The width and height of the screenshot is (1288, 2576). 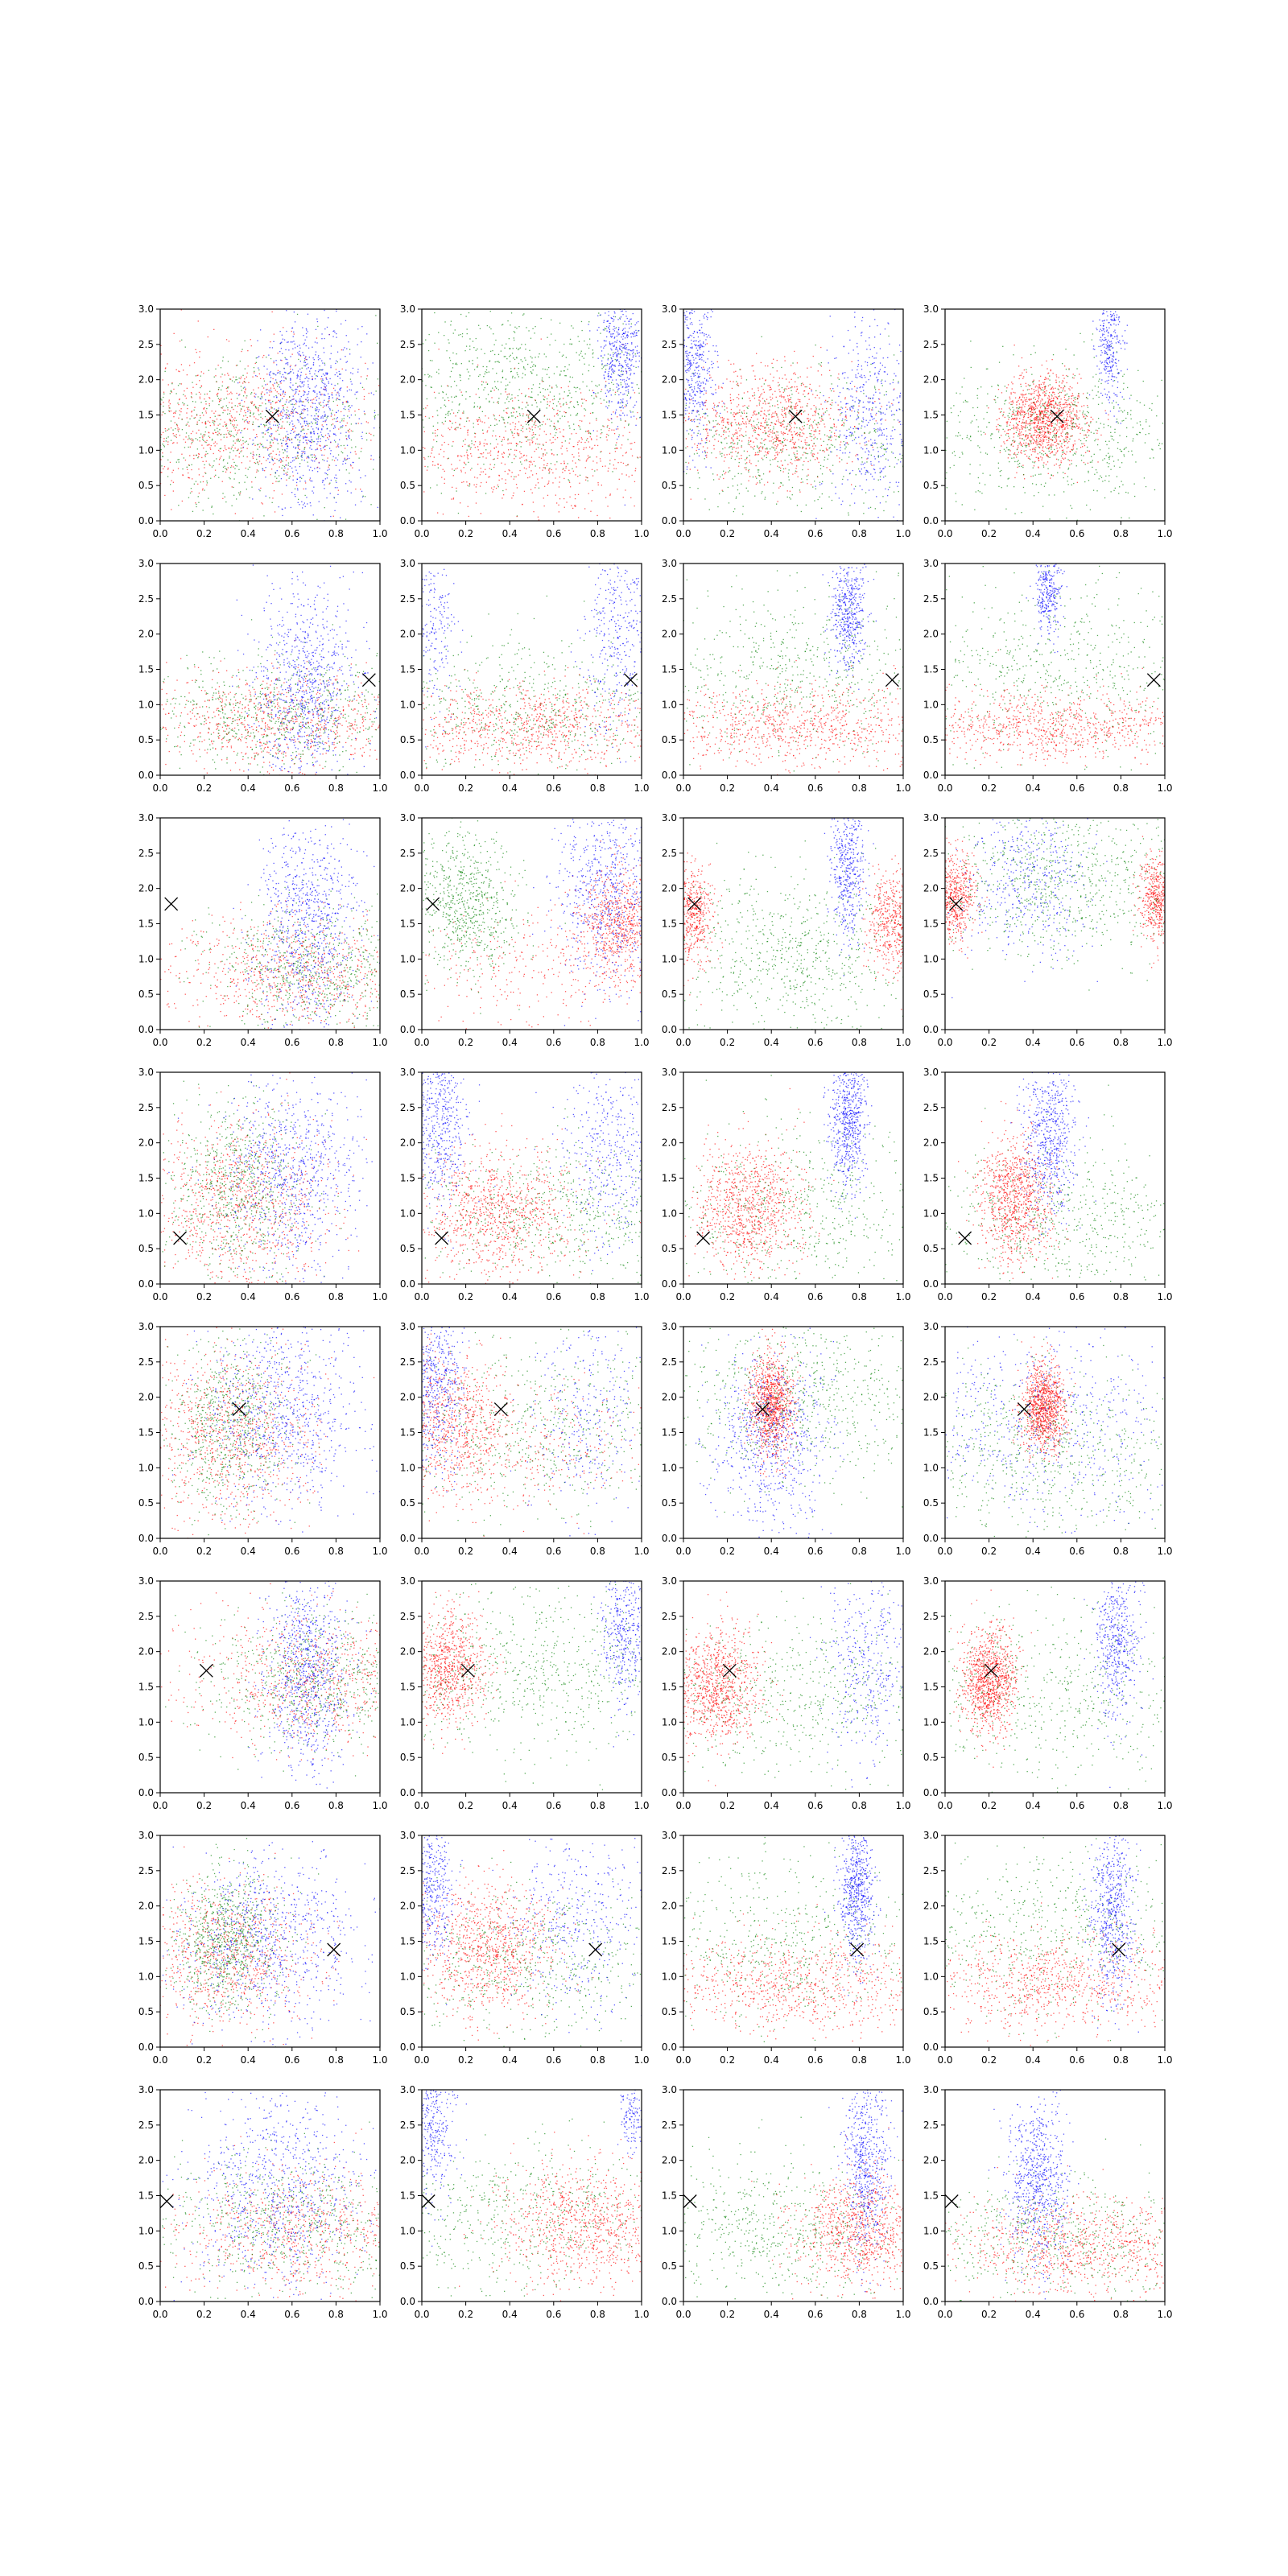 What do you see at coordinates (1048, 930) in the screenshot?
I see `subplot-r3-c4: 0.0 0.2 0.4 0.6 0.8 1.00.00.51.01.52.02.53.0` at bounding box center [1048, 930].